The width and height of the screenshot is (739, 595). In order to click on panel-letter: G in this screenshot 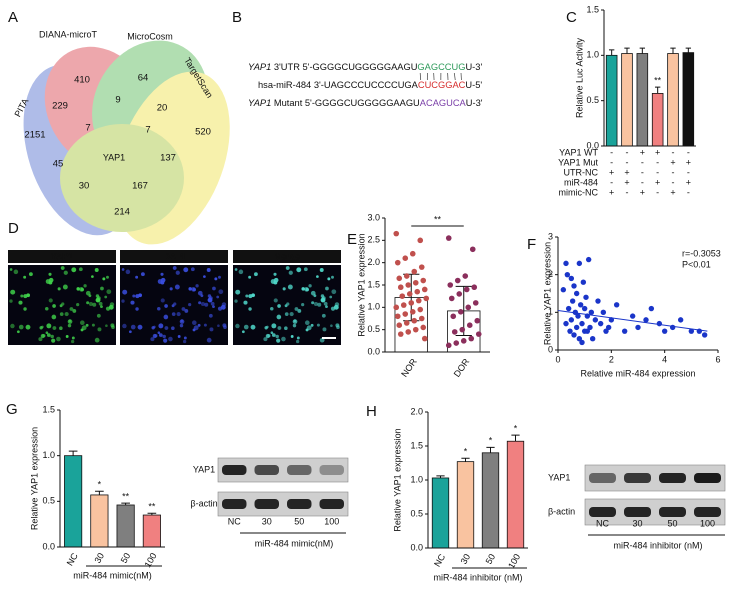, I will do `click(12, 409)`.